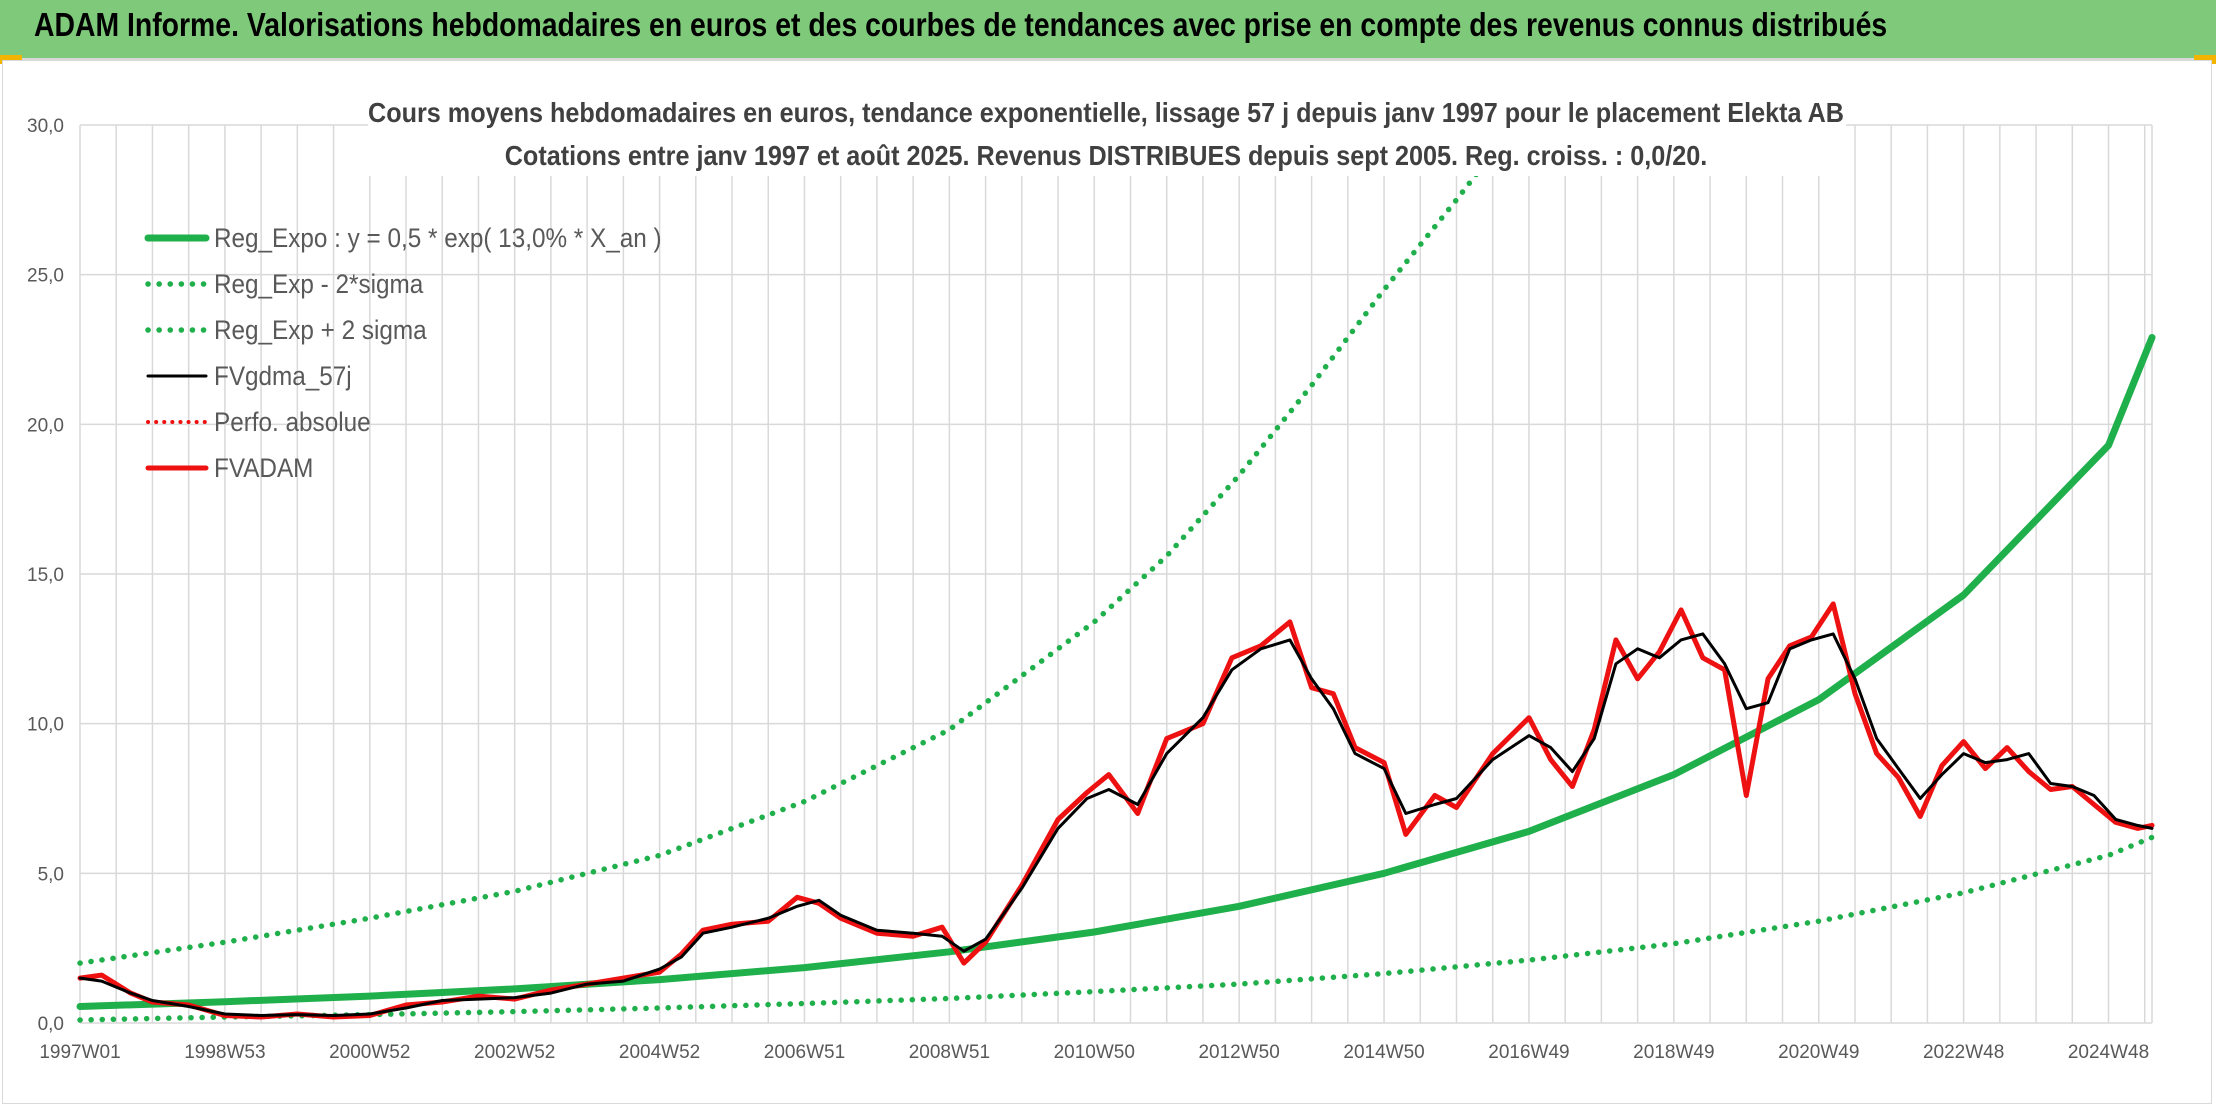  I want to click on banner-corner-left, so click(11, 59).